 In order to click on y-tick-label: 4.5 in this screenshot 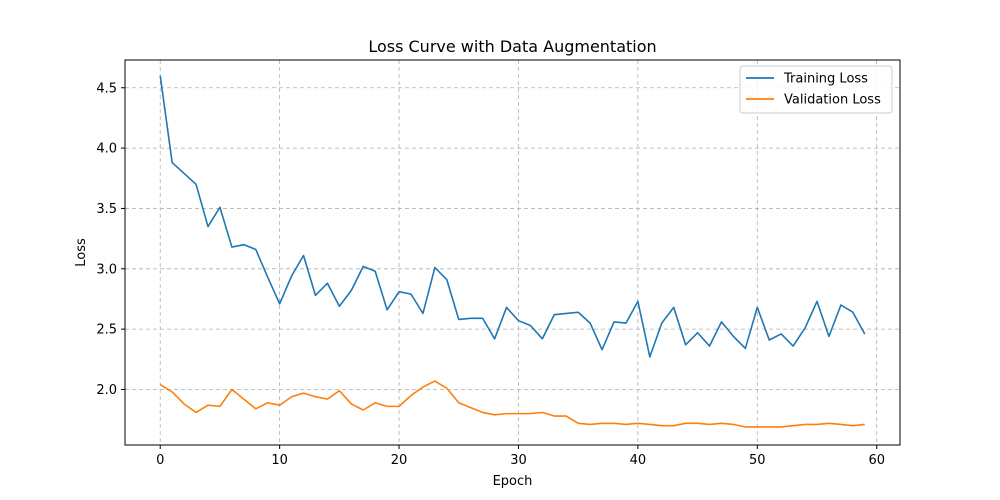, I will do `click(106, 88)`.